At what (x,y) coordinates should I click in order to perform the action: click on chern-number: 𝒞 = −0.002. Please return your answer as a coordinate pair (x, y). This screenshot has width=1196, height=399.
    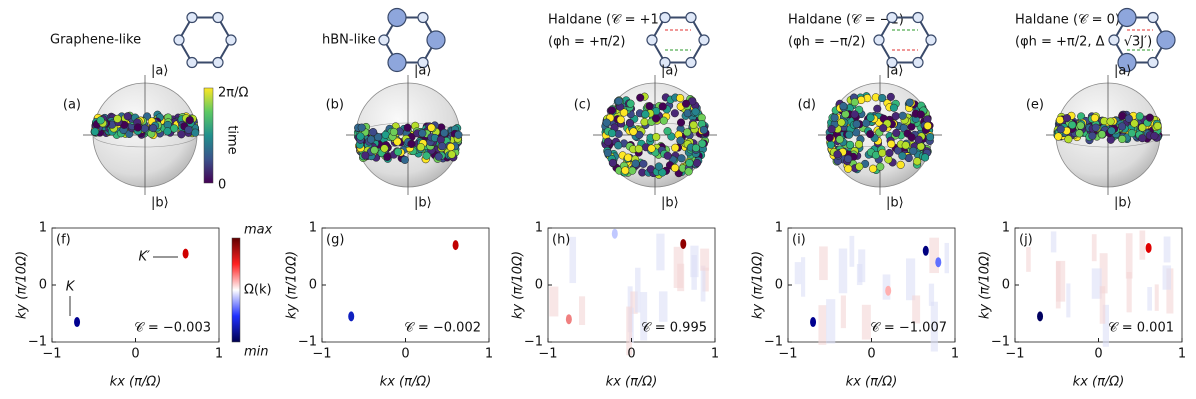
    Looking at the image, I should click on (442, 328).